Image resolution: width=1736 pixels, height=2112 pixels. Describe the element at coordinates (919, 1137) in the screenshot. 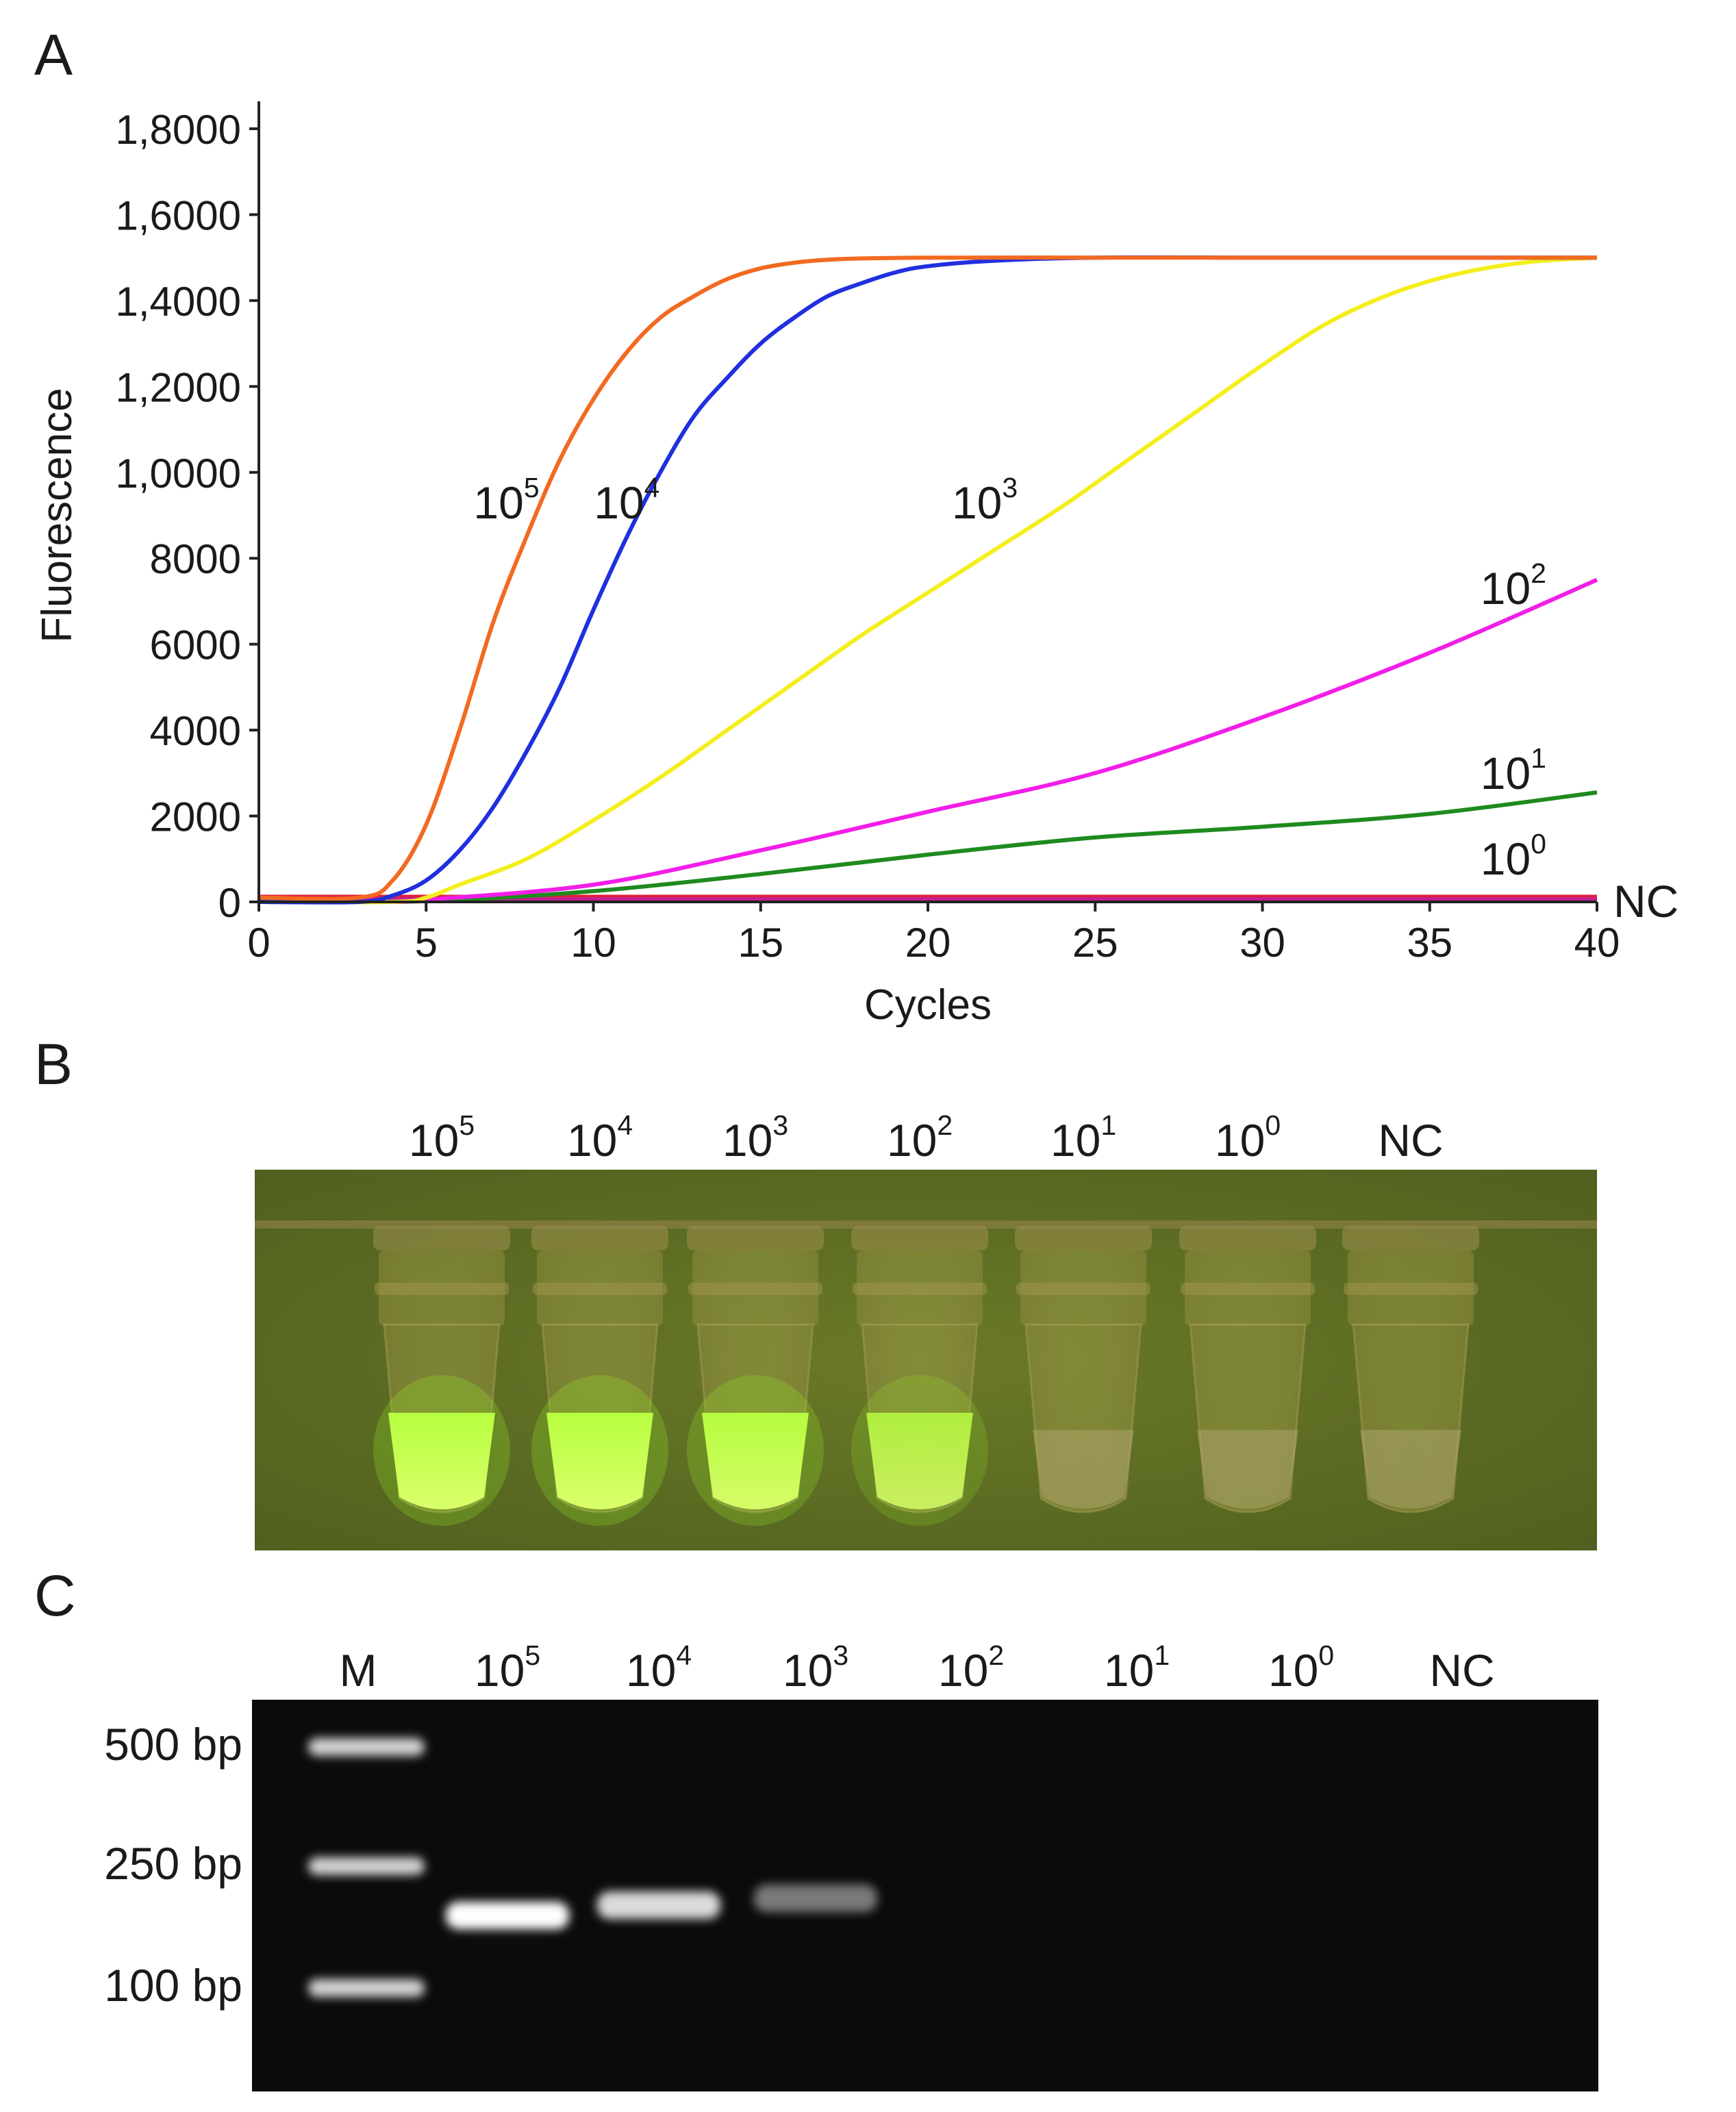

I see `tube-label-4: 102` at that location.